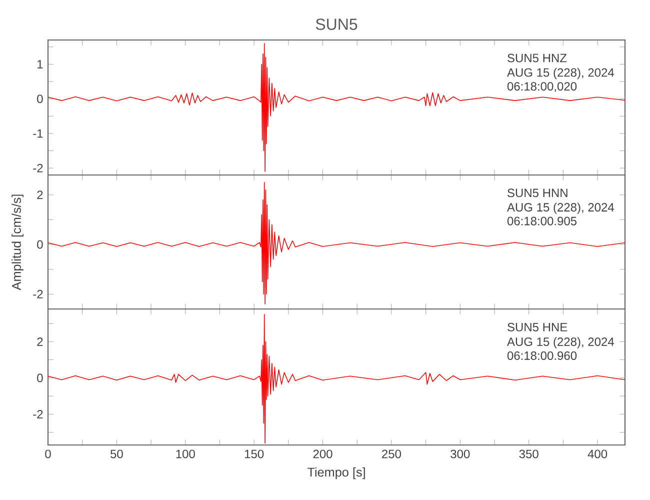 The width and height of the screenshot is (650, 500). What do you see at coordinates (391, 454) in the screenshot?
I see `x-tick-label: 250` at bounding box center [391, 454].